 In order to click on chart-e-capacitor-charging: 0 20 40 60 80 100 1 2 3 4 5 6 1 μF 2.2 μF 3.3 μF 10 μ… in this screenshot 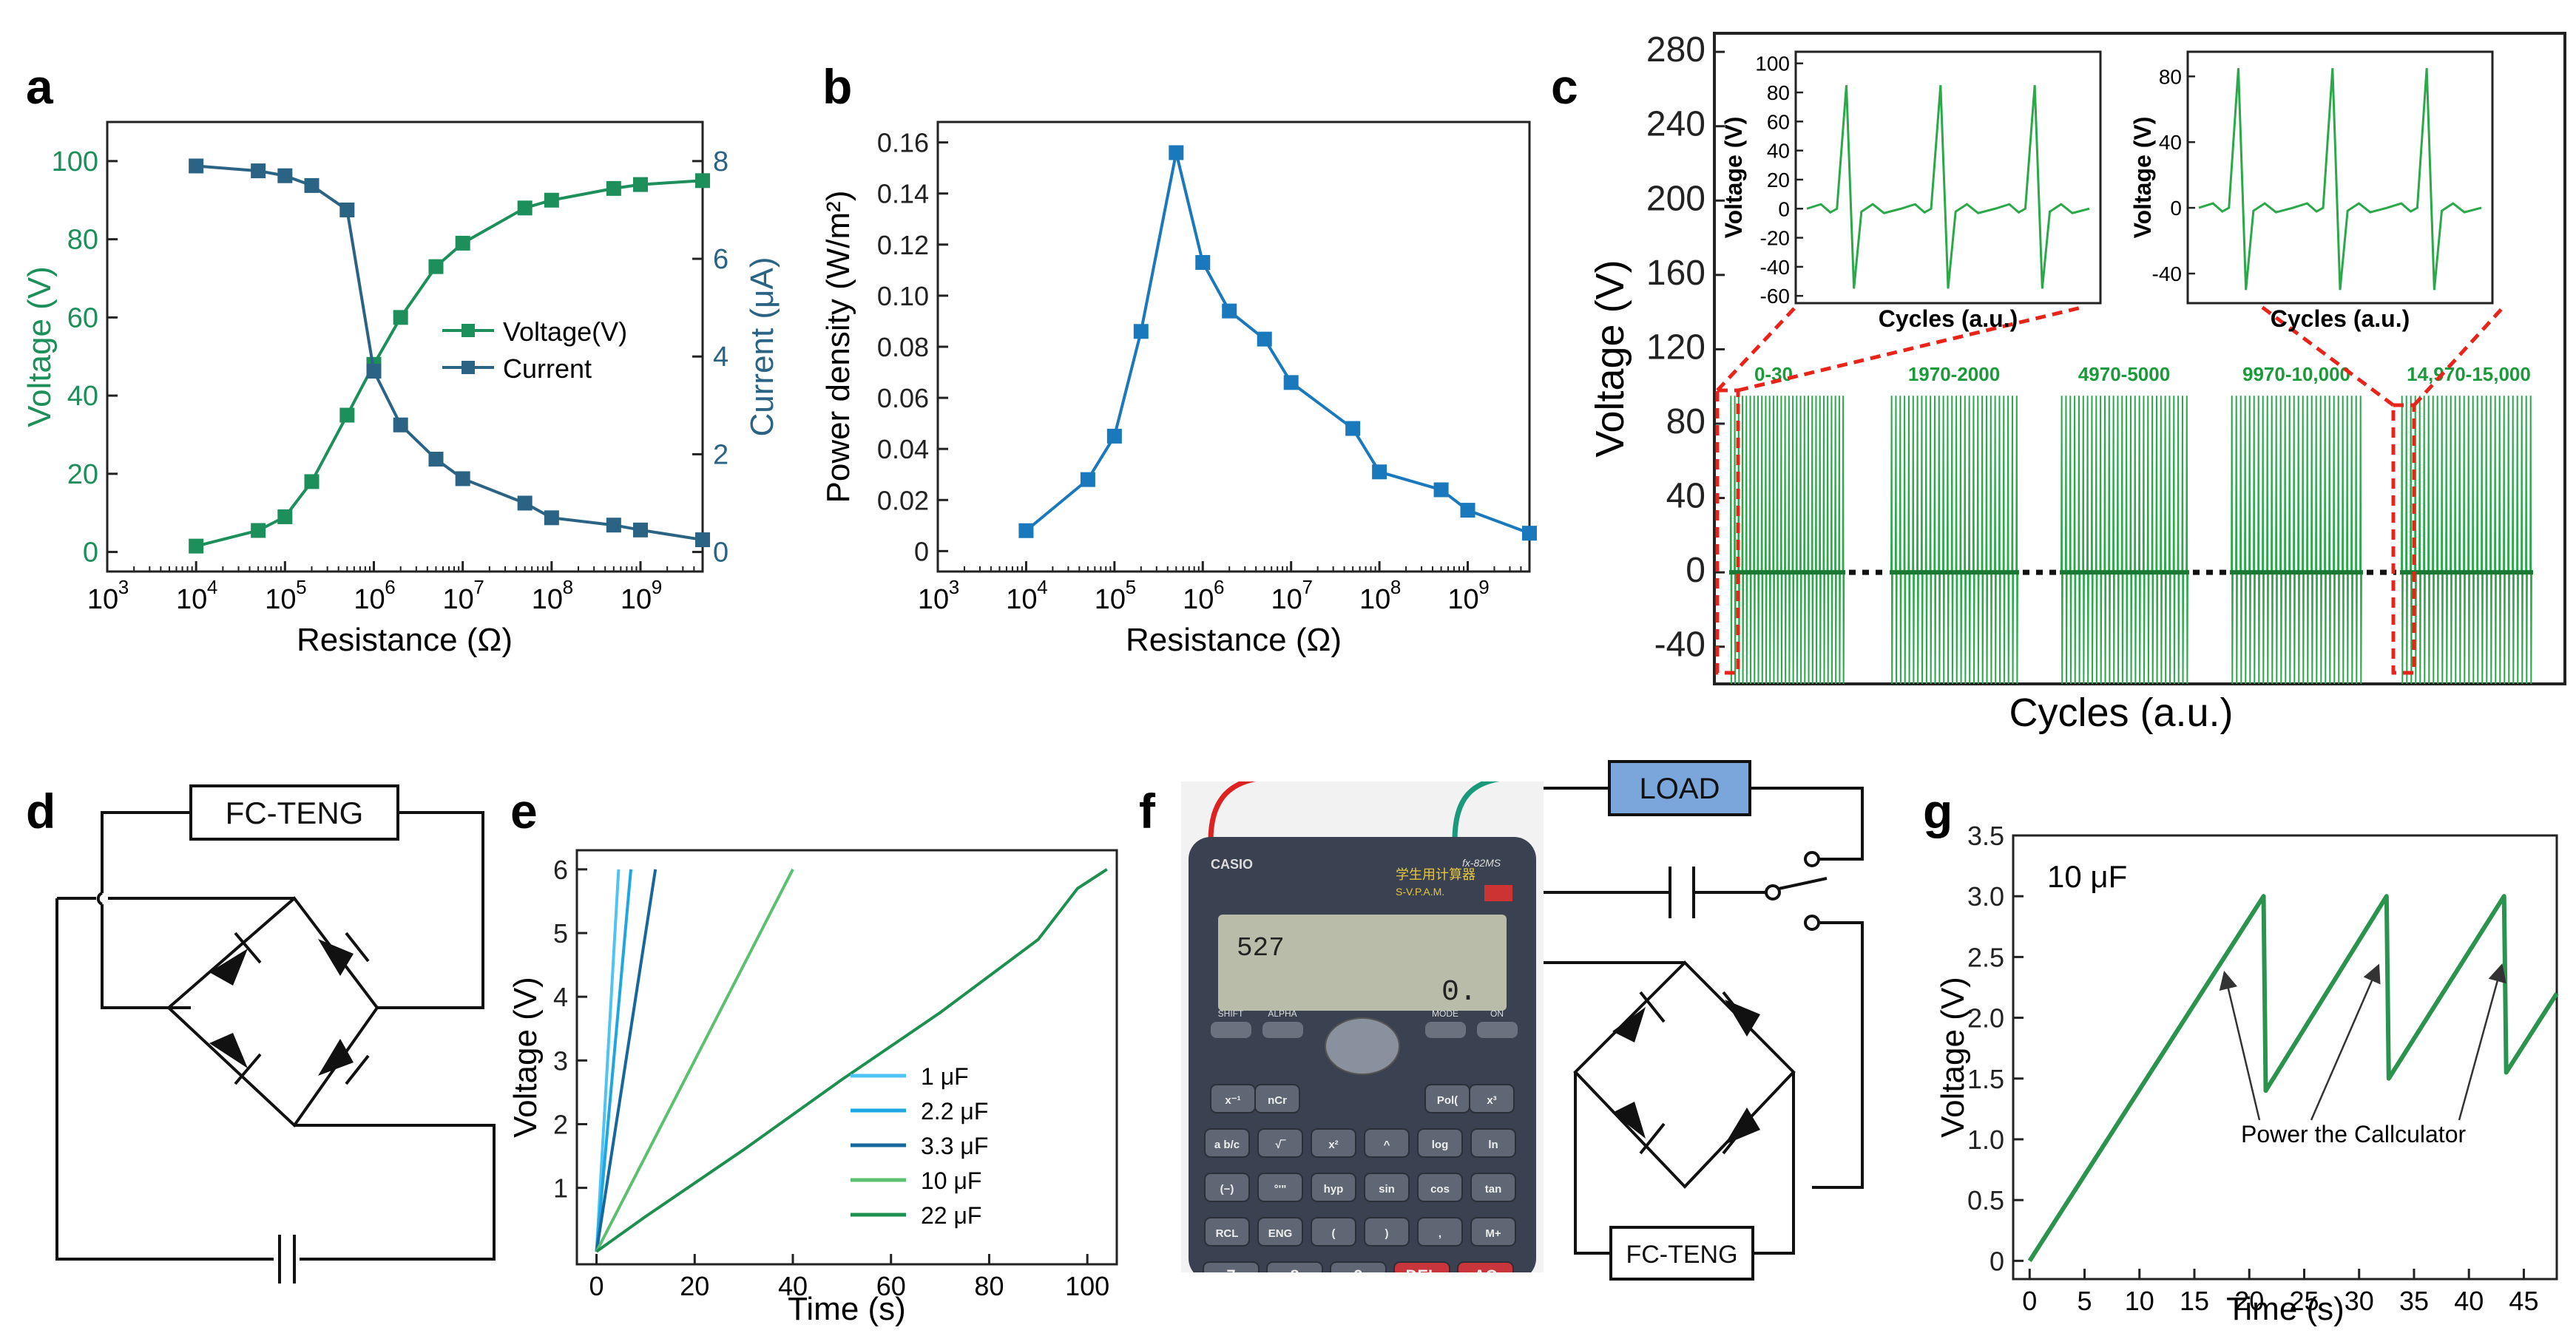, I will do `click(812, 1088)`.